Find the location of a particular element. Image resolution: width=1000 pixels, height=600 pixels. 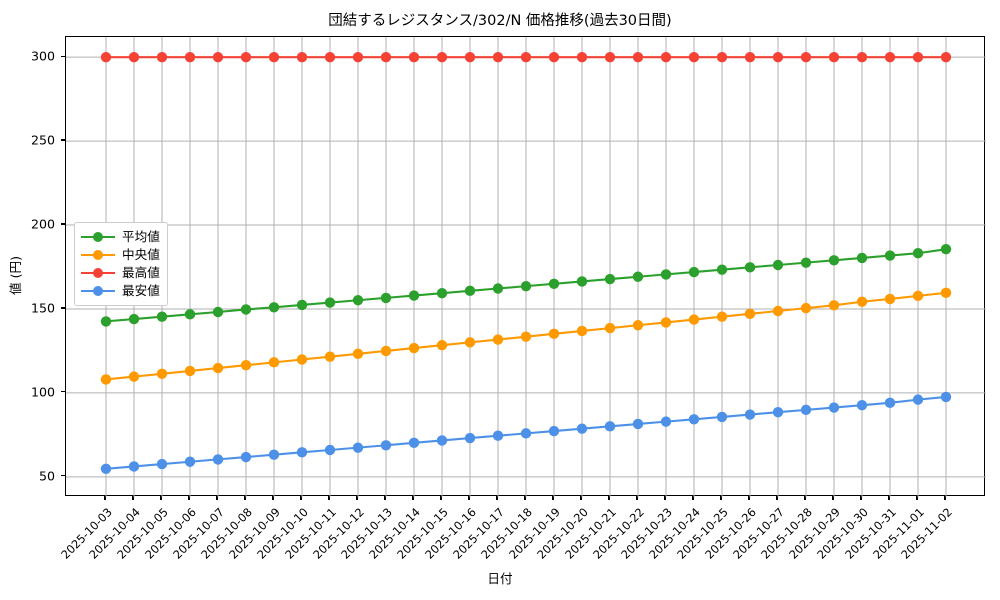

y-tick-label: 250 is located at coordinates (42, 140).